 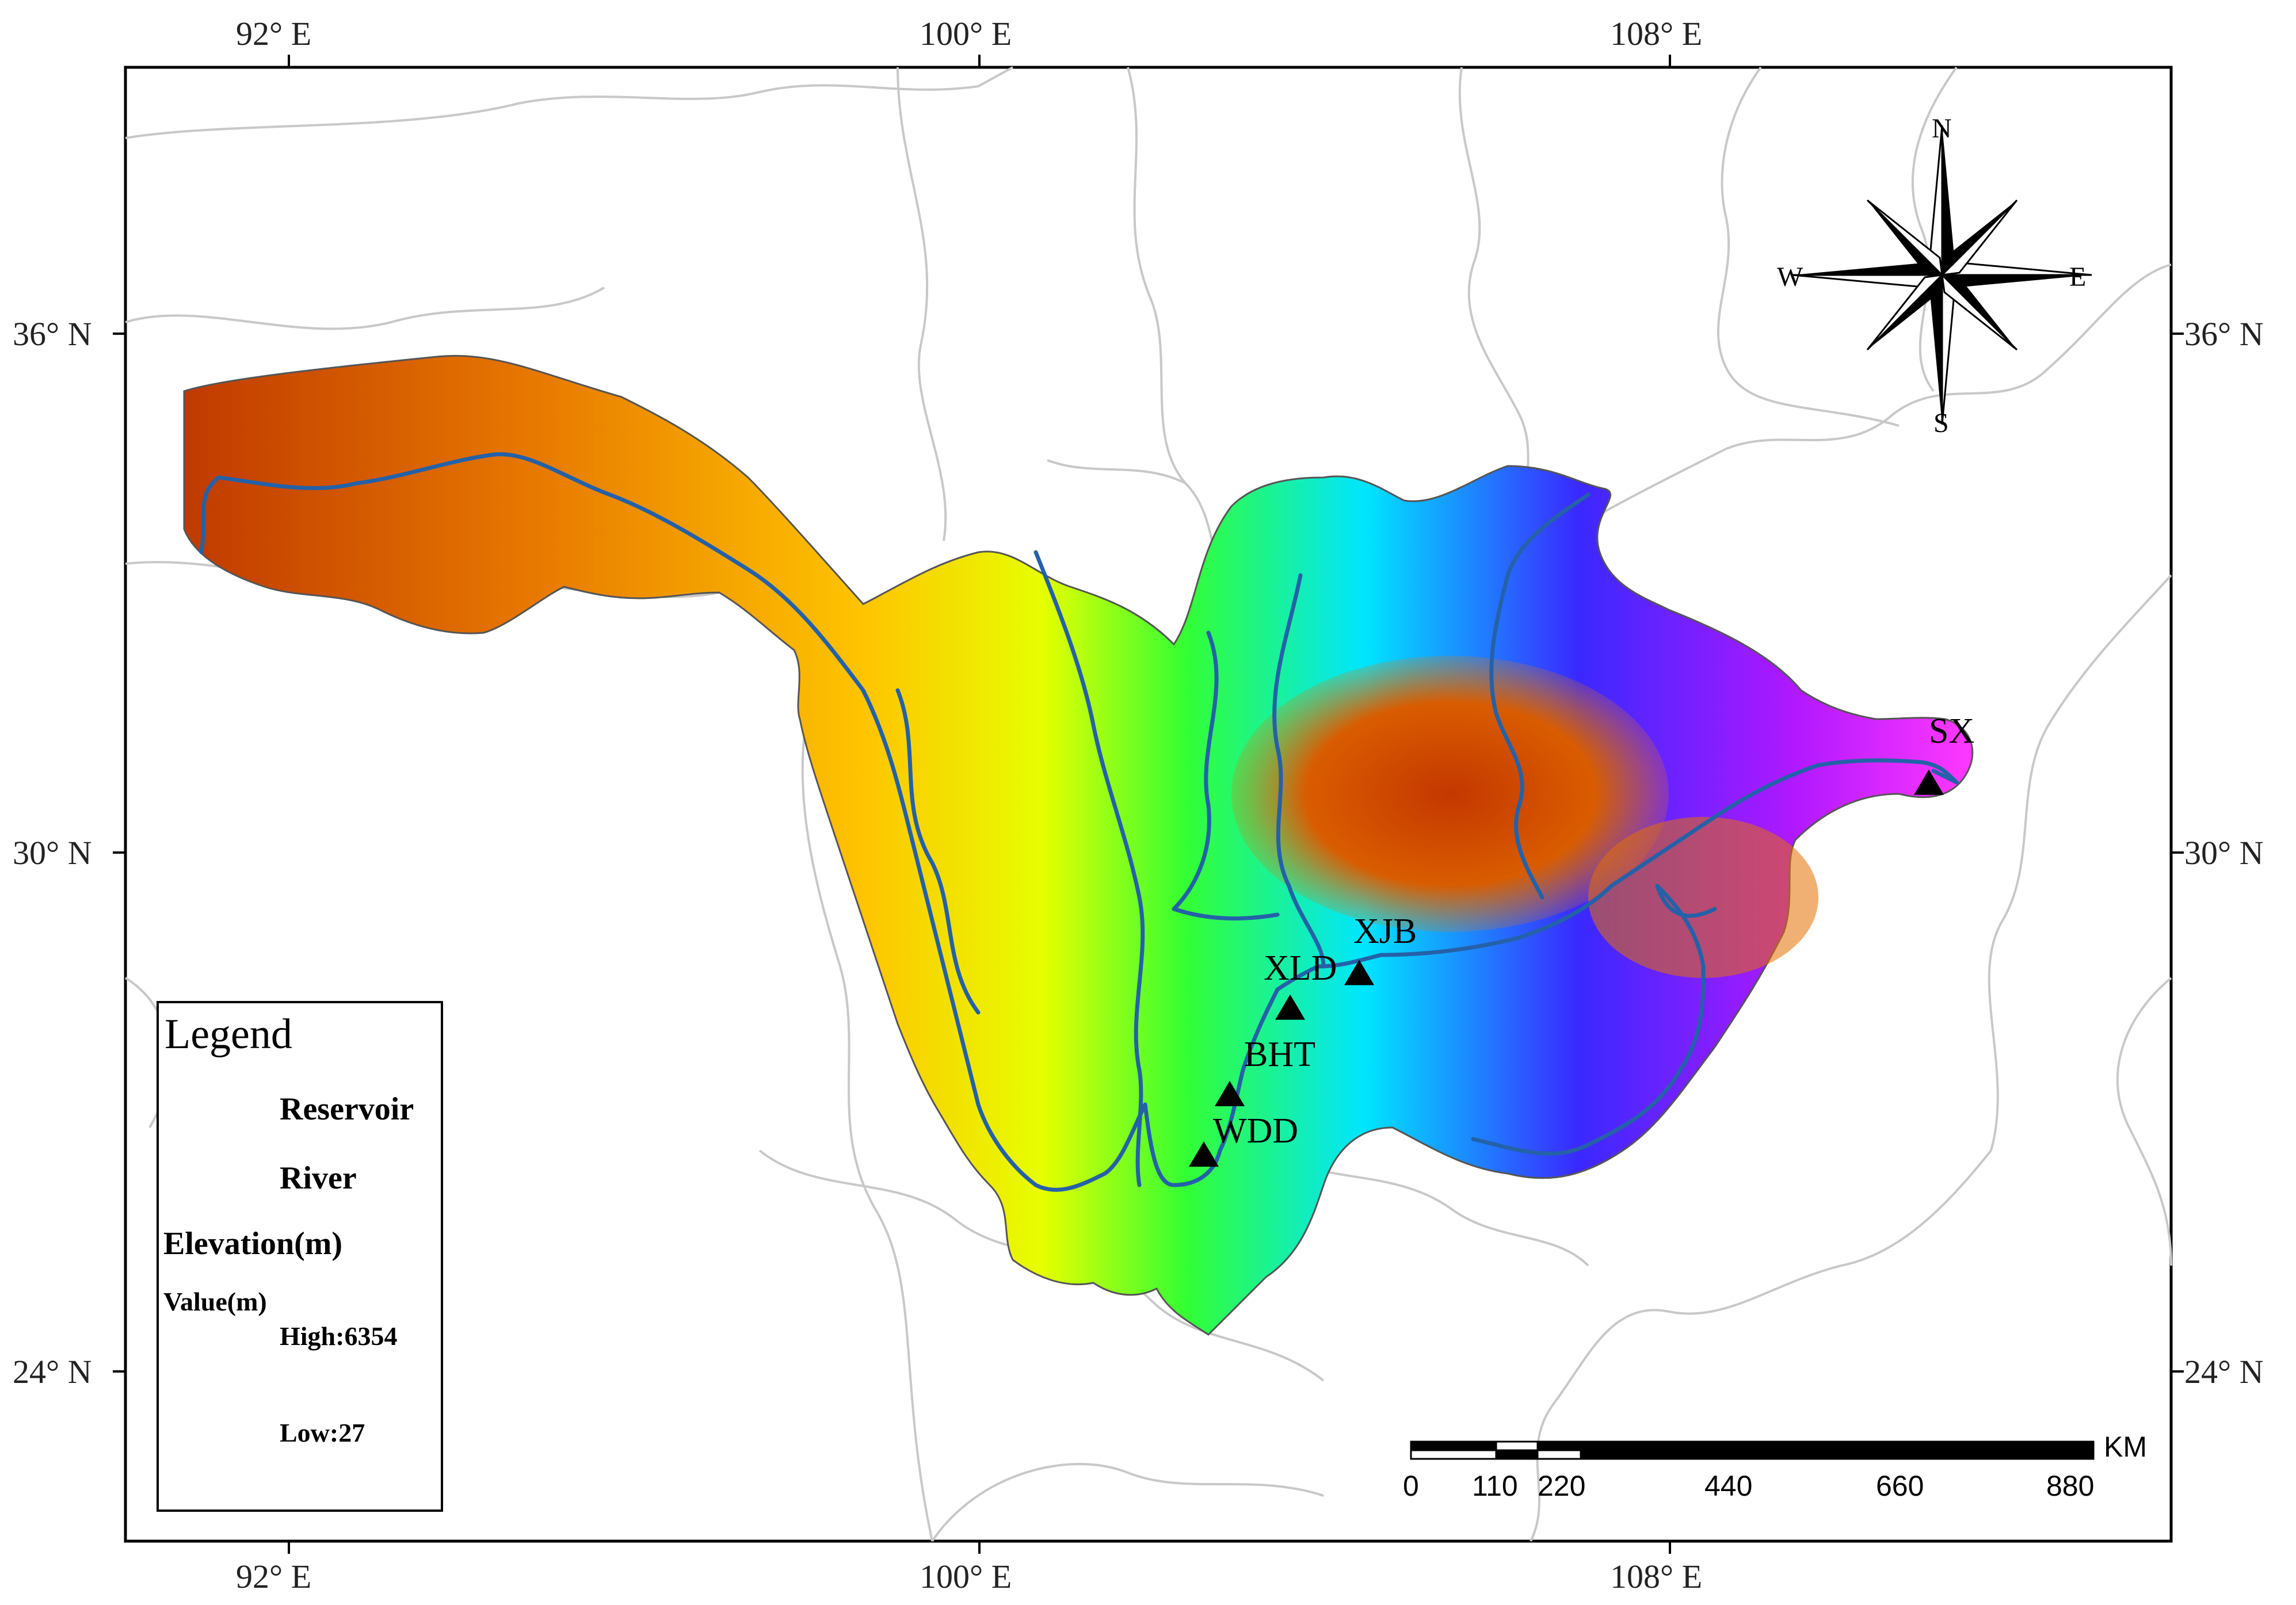 I want to click on compass-w: W, so click(x=1790, y=277).